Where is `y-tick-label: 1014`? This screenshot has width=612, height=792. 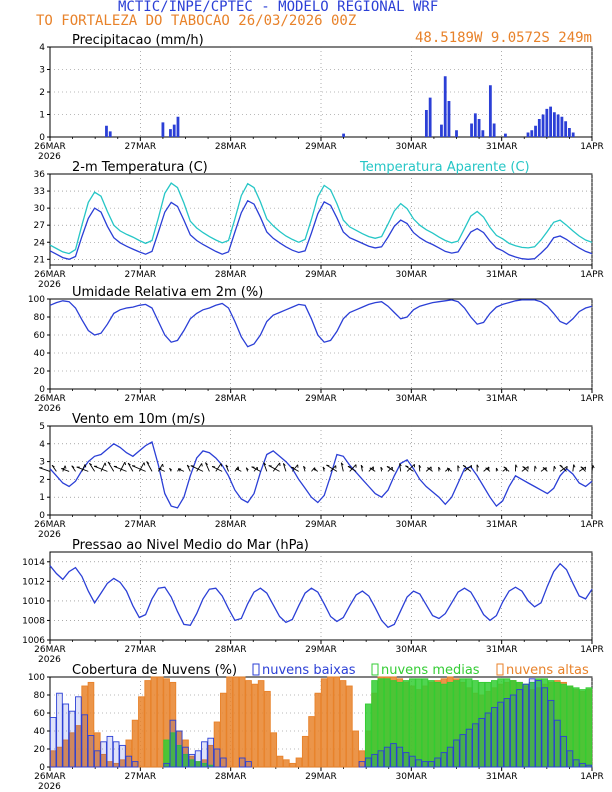 y-tick-label: 1014 is located at coordinates (33, 563).